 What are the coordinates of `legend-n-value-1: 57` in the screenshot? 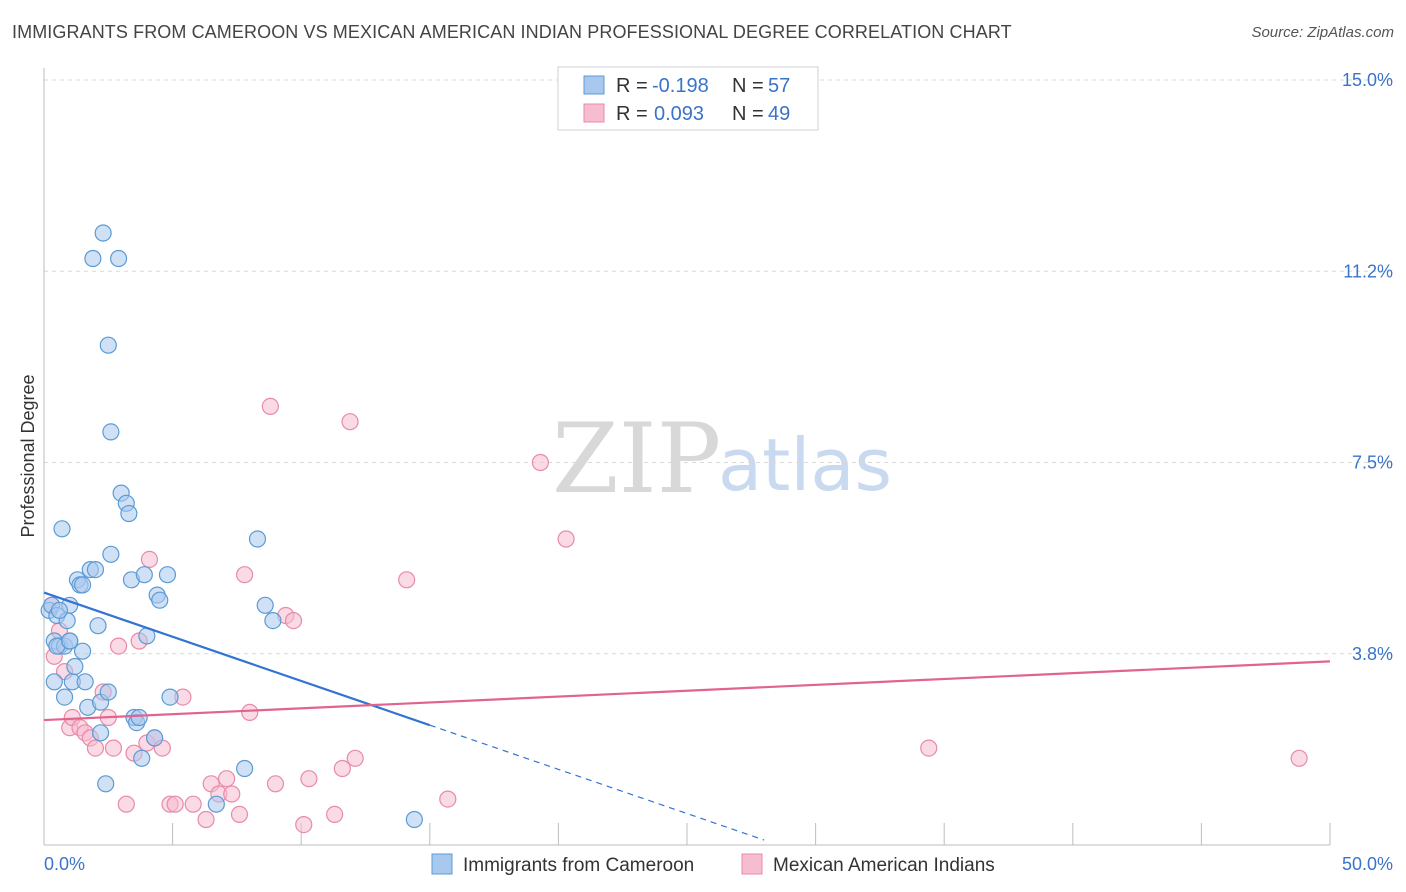 It's located at (779, 86).